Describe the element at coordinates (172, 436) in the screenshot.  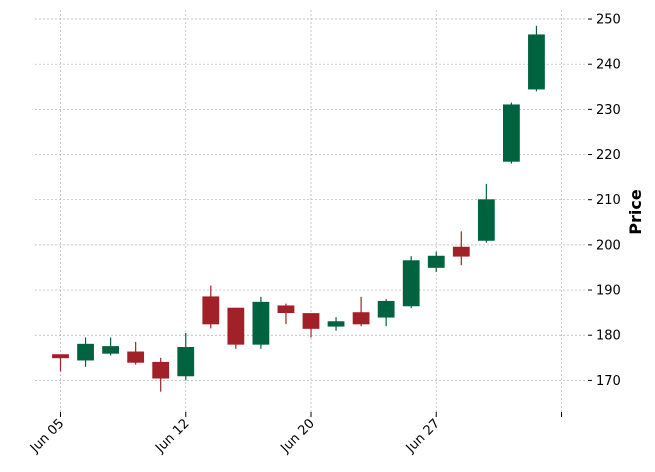
I see `x-tick-label: Jun 12` at that location.